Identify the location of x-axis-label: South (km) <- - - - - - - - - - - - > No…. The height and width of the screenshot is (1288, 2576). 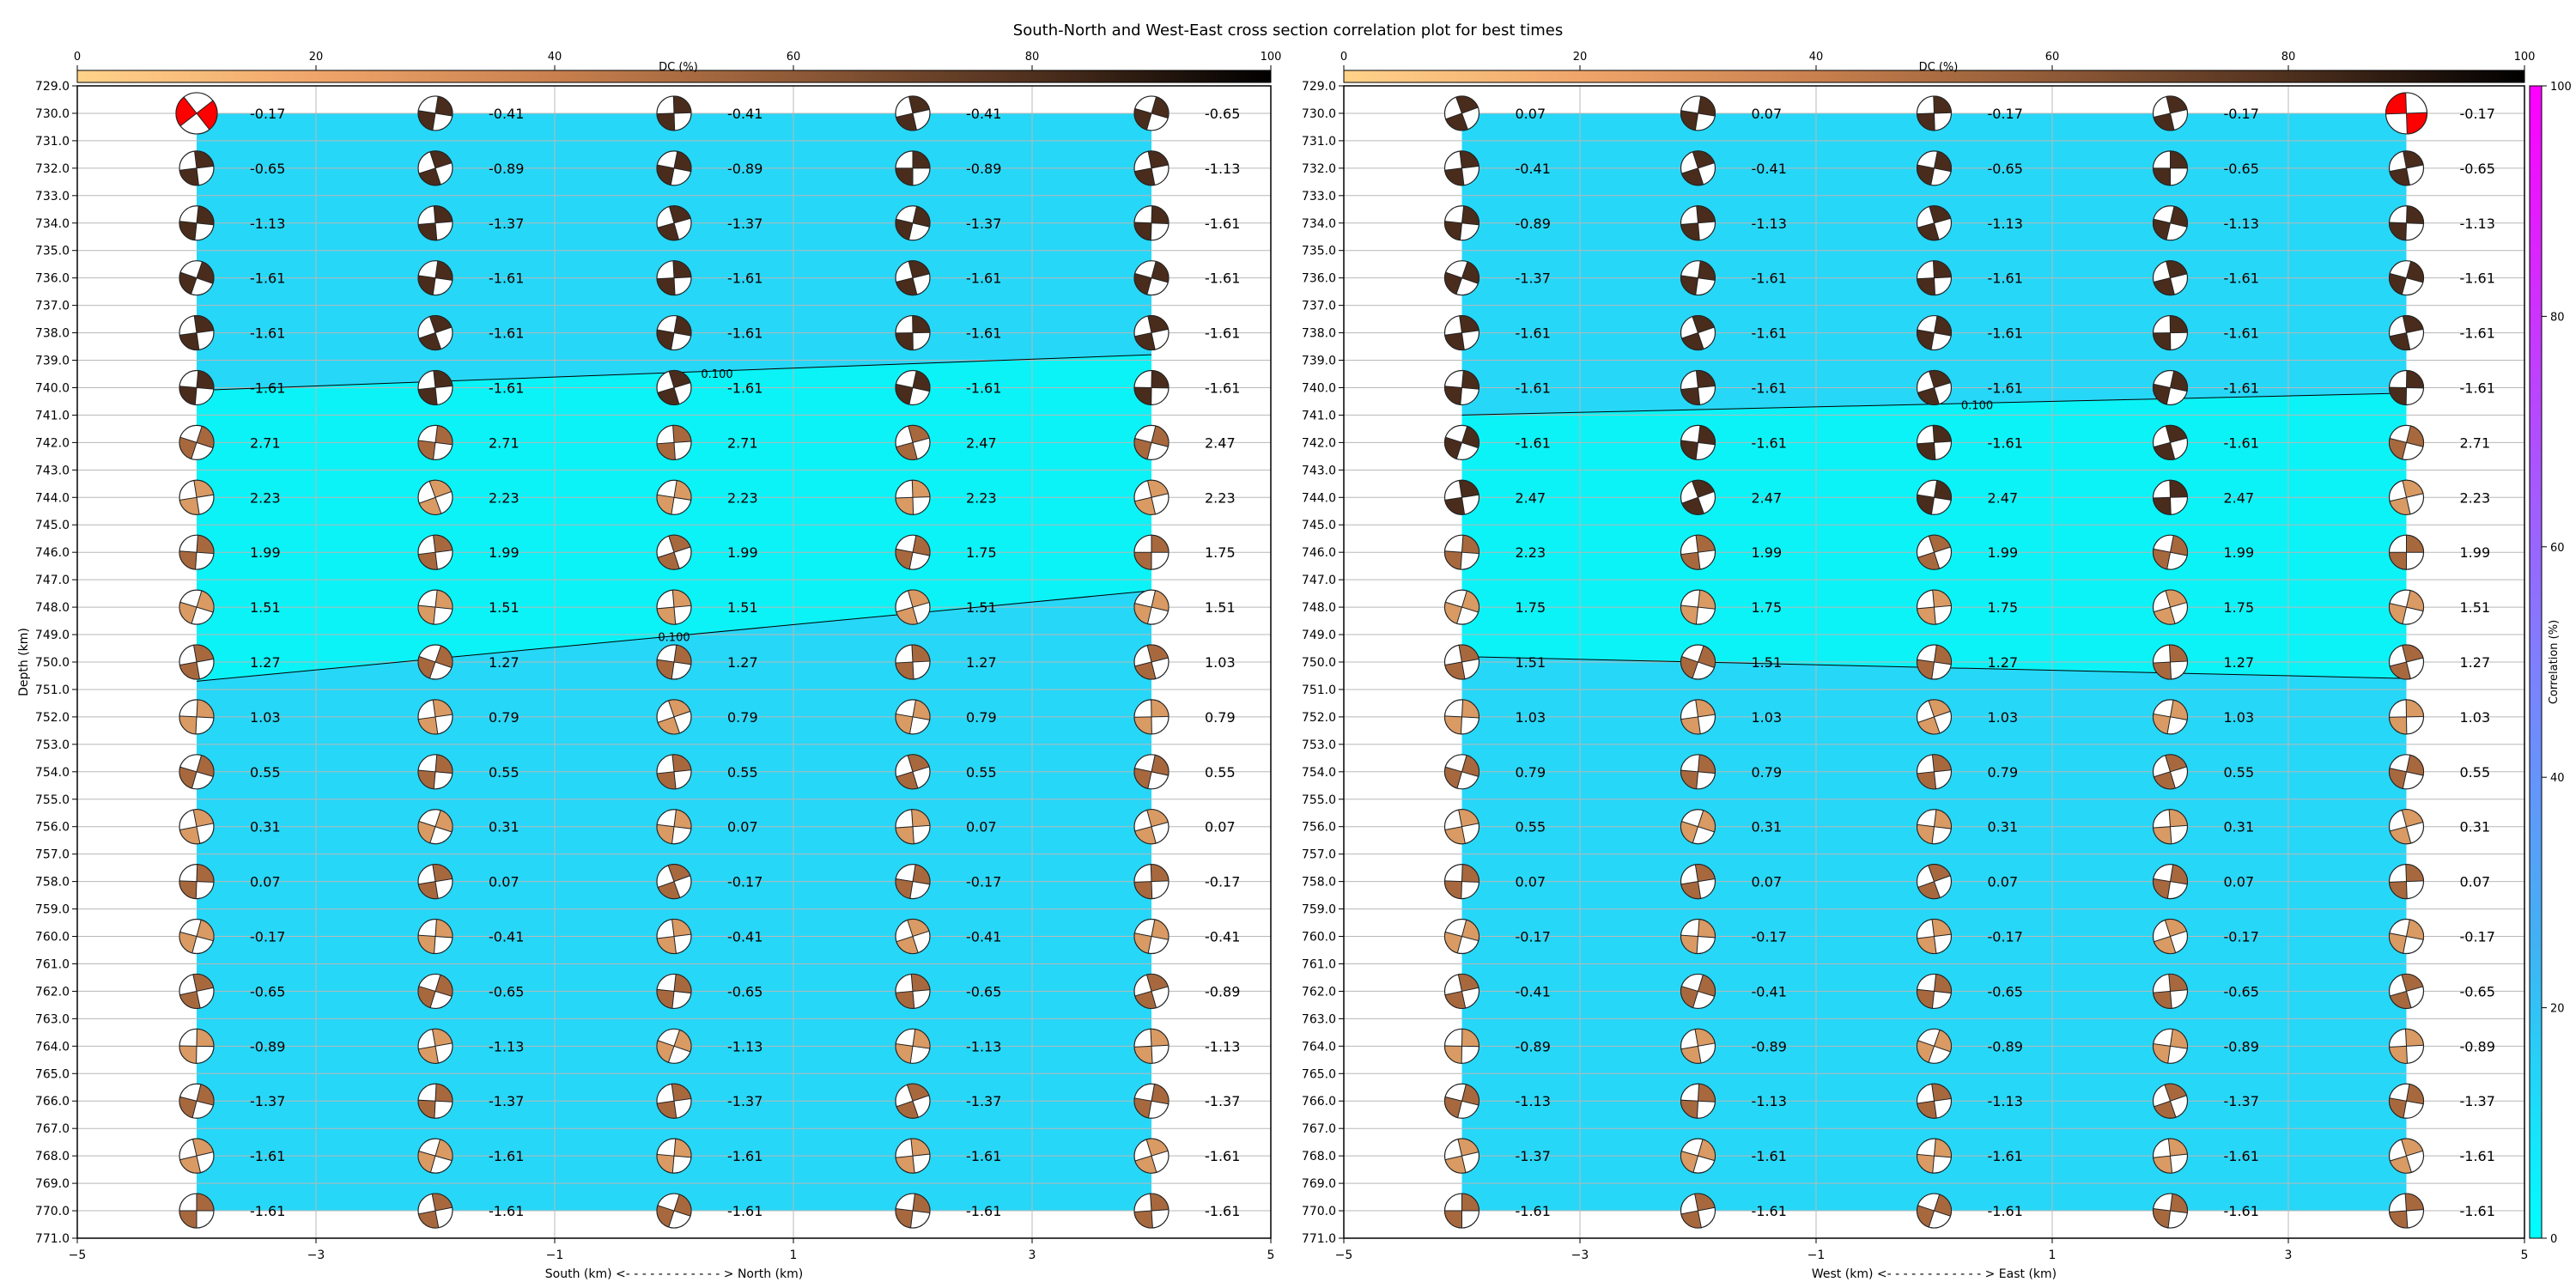
(674, 1274).